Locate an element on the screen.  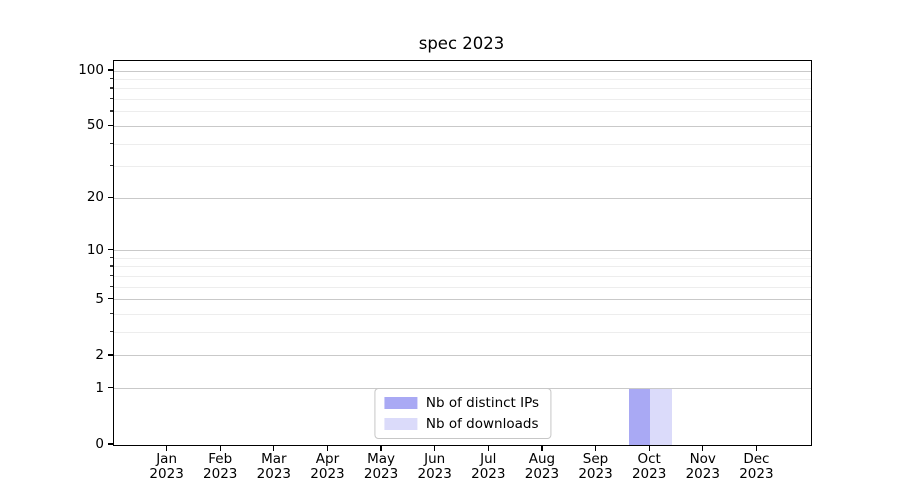
x-tick-label: Oct 2023 is located at coordinates (649, 467).